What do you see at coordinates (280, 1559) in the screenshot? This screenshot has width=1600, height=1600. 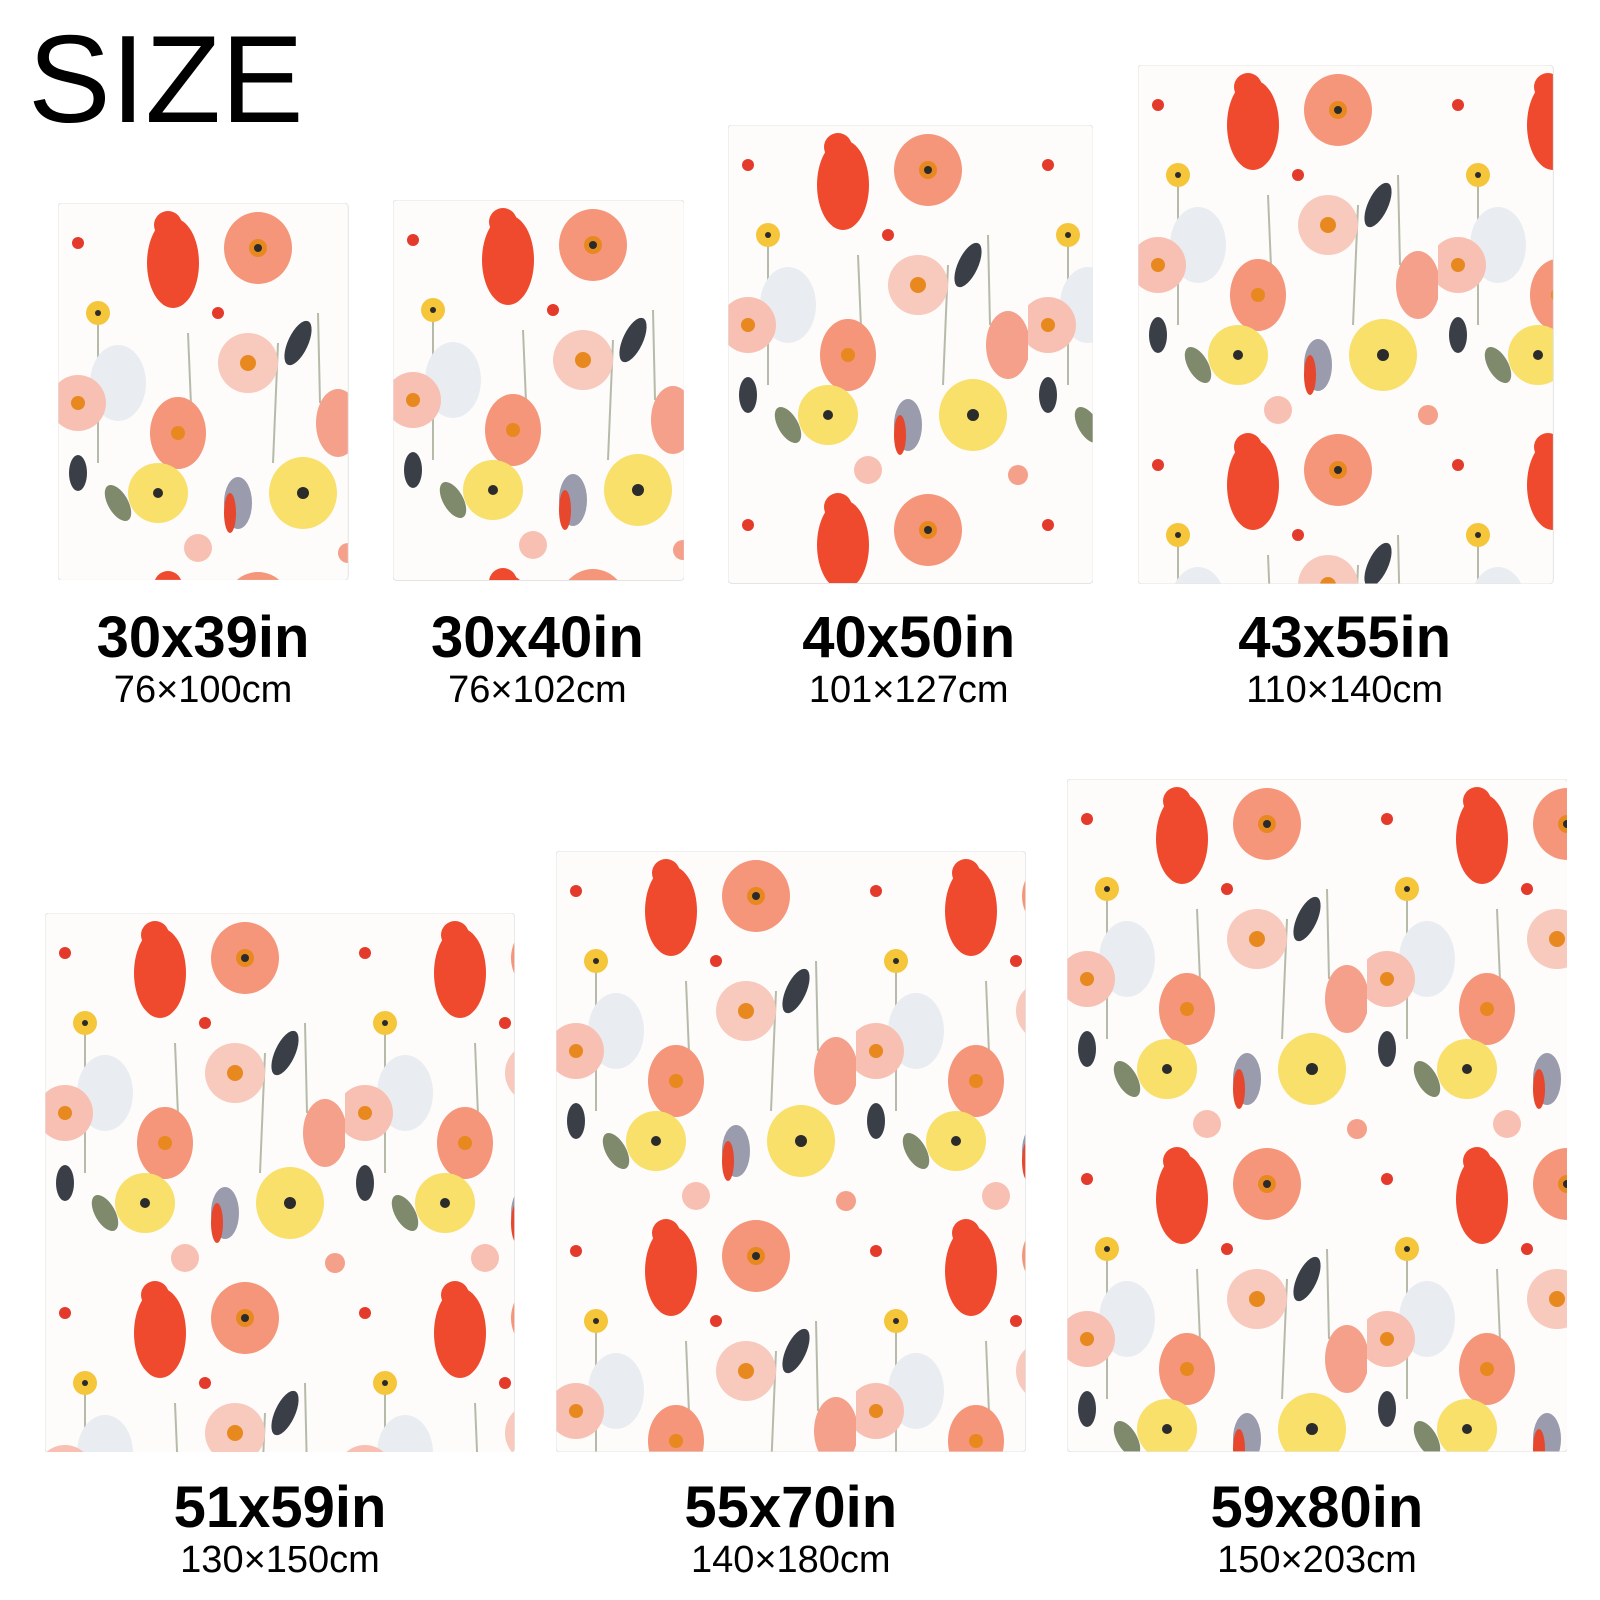 I see `size-cm: 130×150cm` at bounding box center [280, 1559].